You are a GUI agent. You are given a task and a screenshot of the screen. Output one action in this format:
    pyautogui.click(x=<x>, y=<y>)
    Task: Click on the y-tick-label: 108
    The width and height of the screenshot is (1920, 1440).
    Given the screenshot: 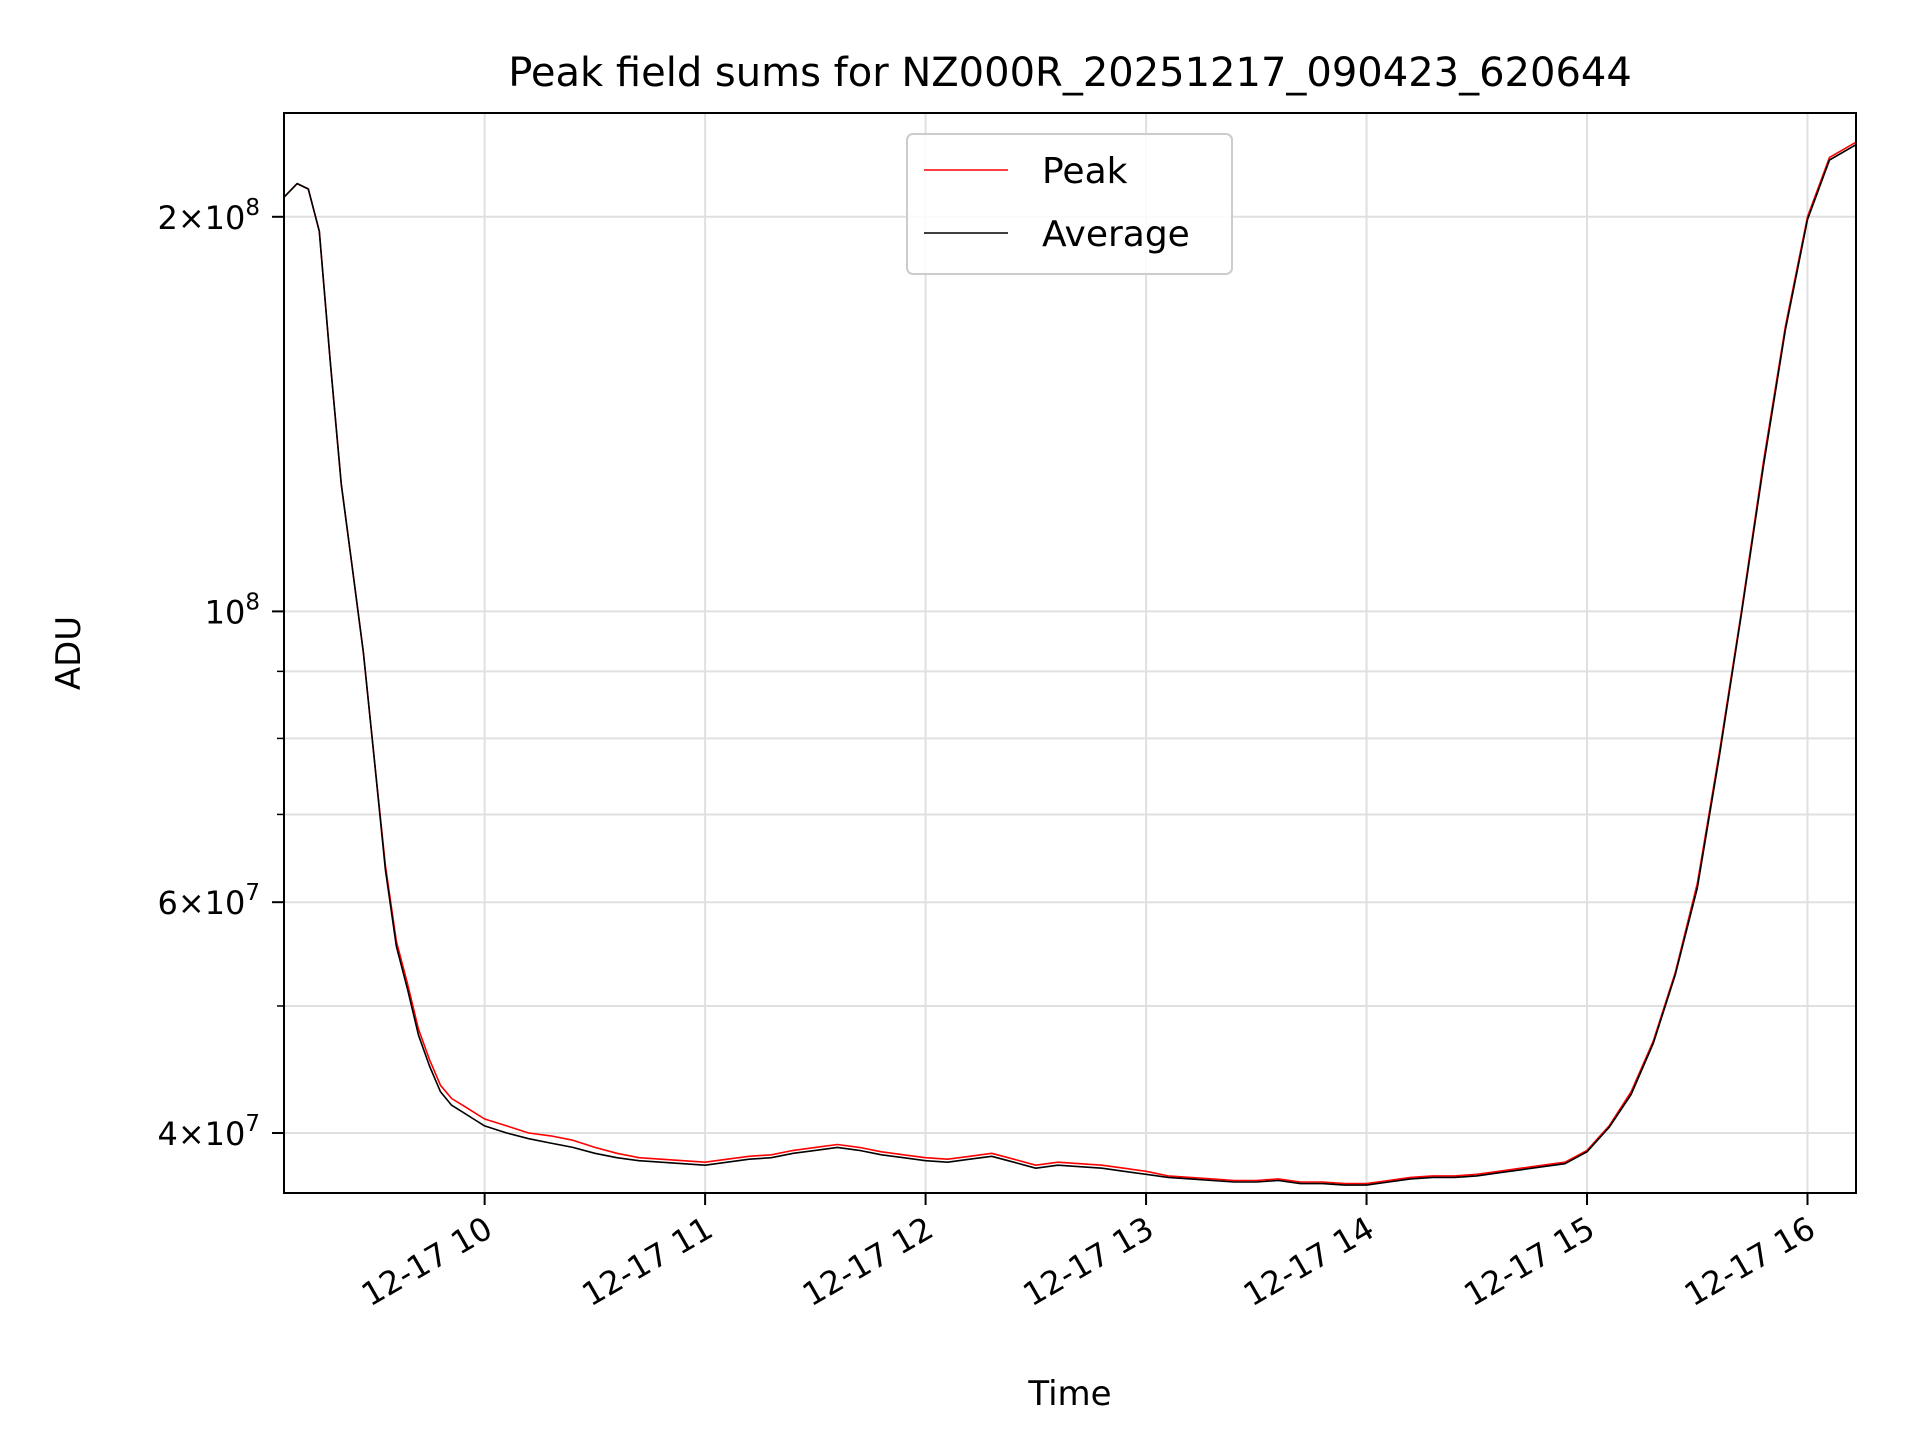 What is the action you would take?
    pyautogui.click(x=232, y=610)
    